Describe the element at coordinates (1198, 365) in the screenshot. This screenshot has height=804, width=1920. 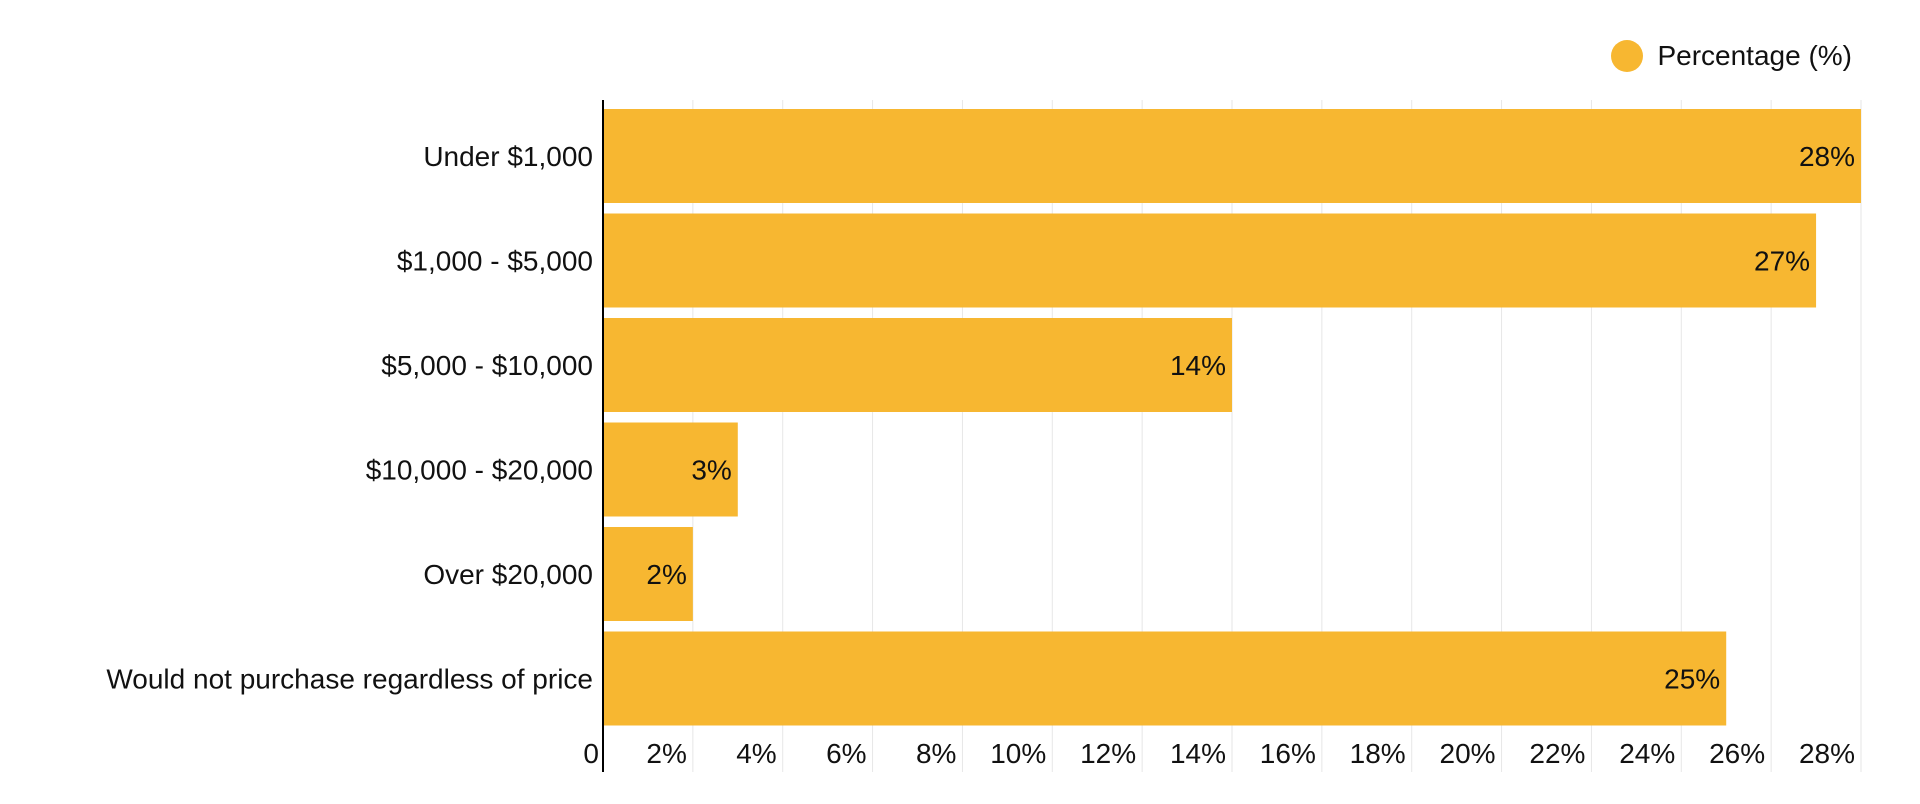
I see `data-label: 14%` at that location.